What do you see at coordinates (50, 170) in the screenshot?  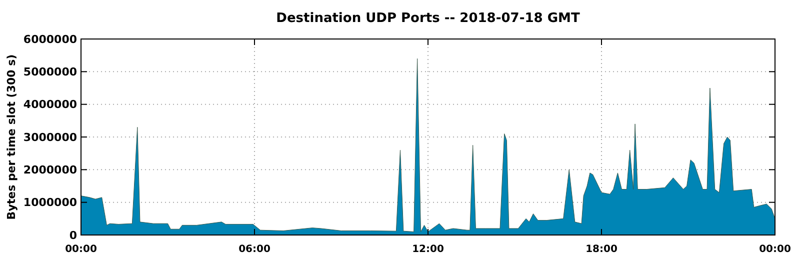 I see `y-tick-label: 2000000` at bounding box center [50, 170].